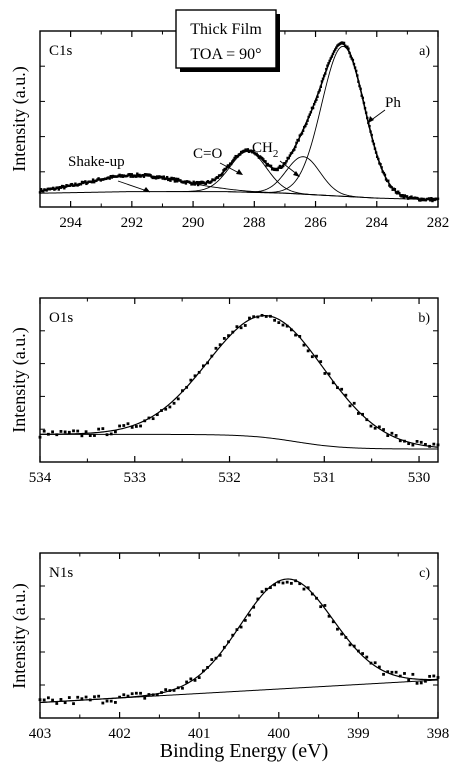 Image resolution: width=455 pixels, height=763 pixels. Describe the element at coordinates (419, 478) in the screenshot. I see `x-tick-label: 530` at that location.